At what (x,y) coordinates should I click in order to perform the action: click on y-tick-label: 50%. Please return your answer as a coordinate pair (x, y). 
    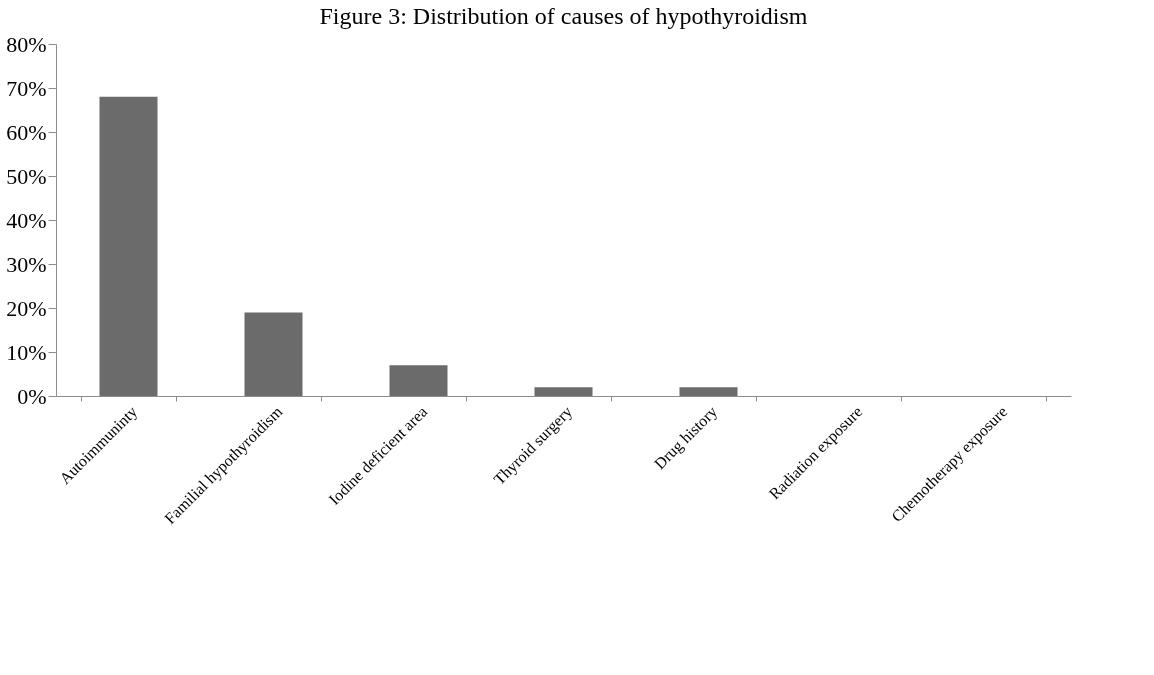
    Looking at the image, I should click on (26, 176).